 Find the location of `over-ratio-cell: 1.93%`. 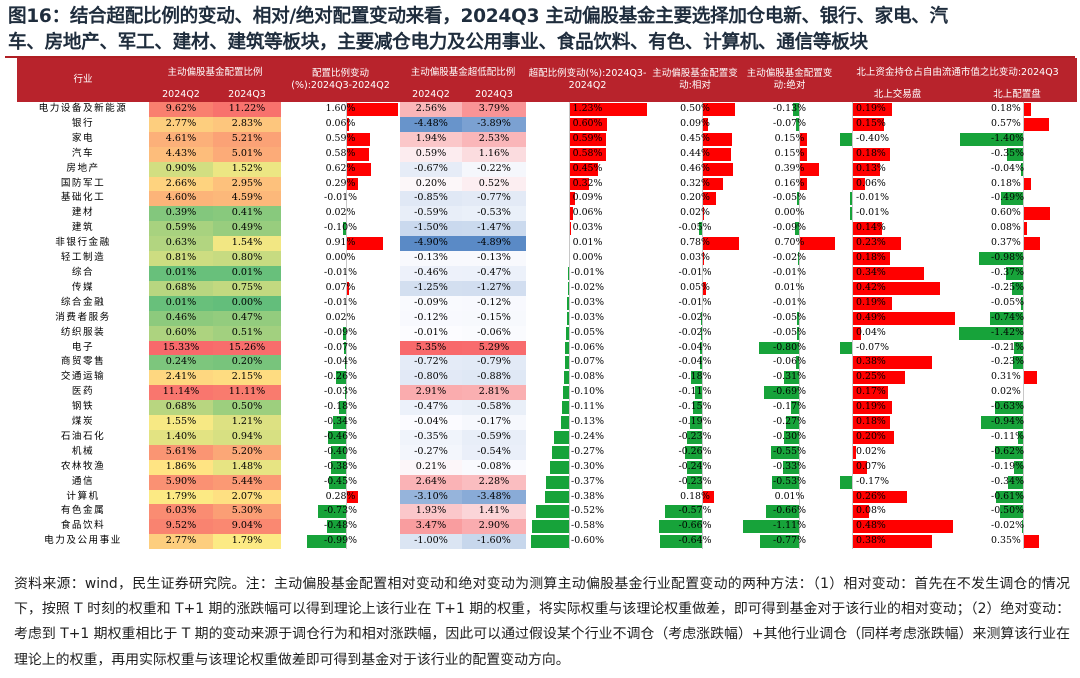

over-ratio-cell: 1.93% is located at coordinates (431, 512).